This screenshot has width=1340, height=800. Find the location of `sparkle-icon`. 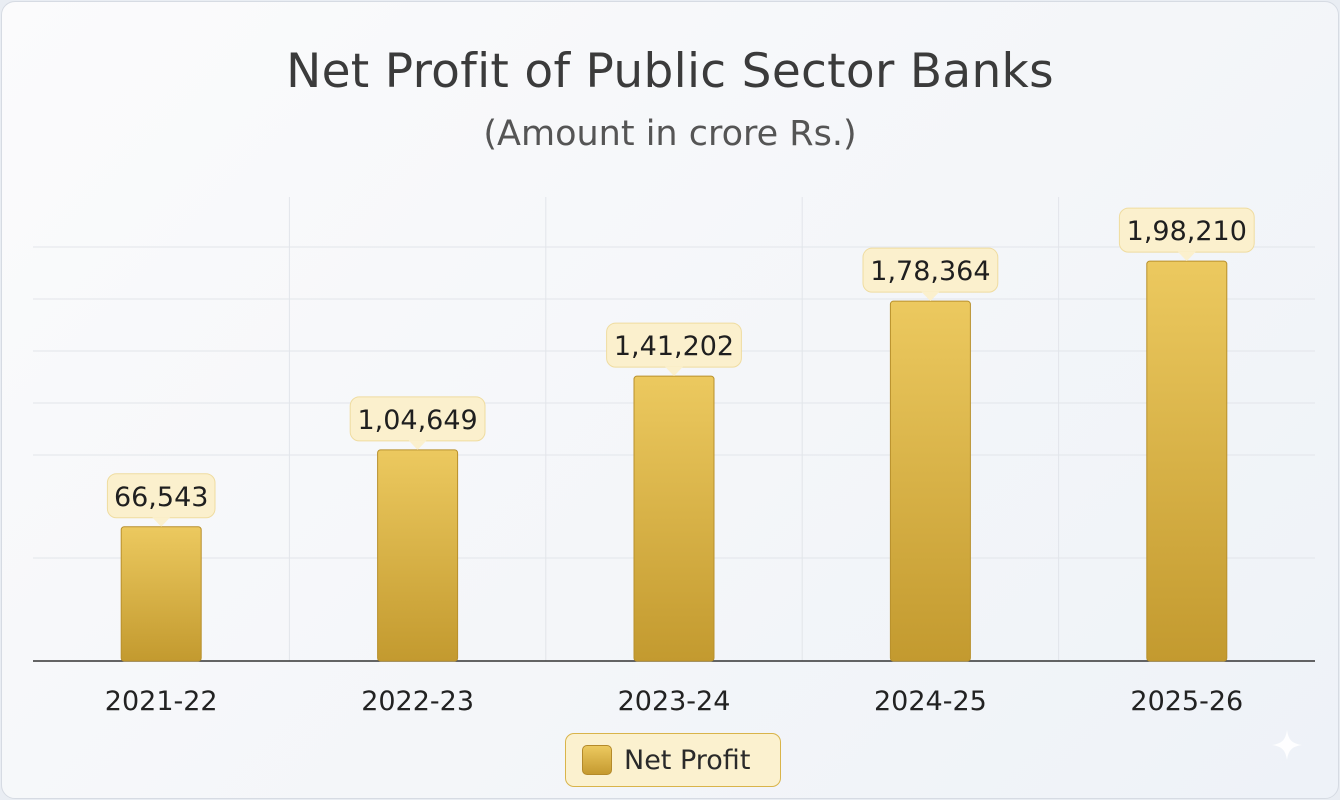

sparkle-icon is located at coordinates (1287, 745).